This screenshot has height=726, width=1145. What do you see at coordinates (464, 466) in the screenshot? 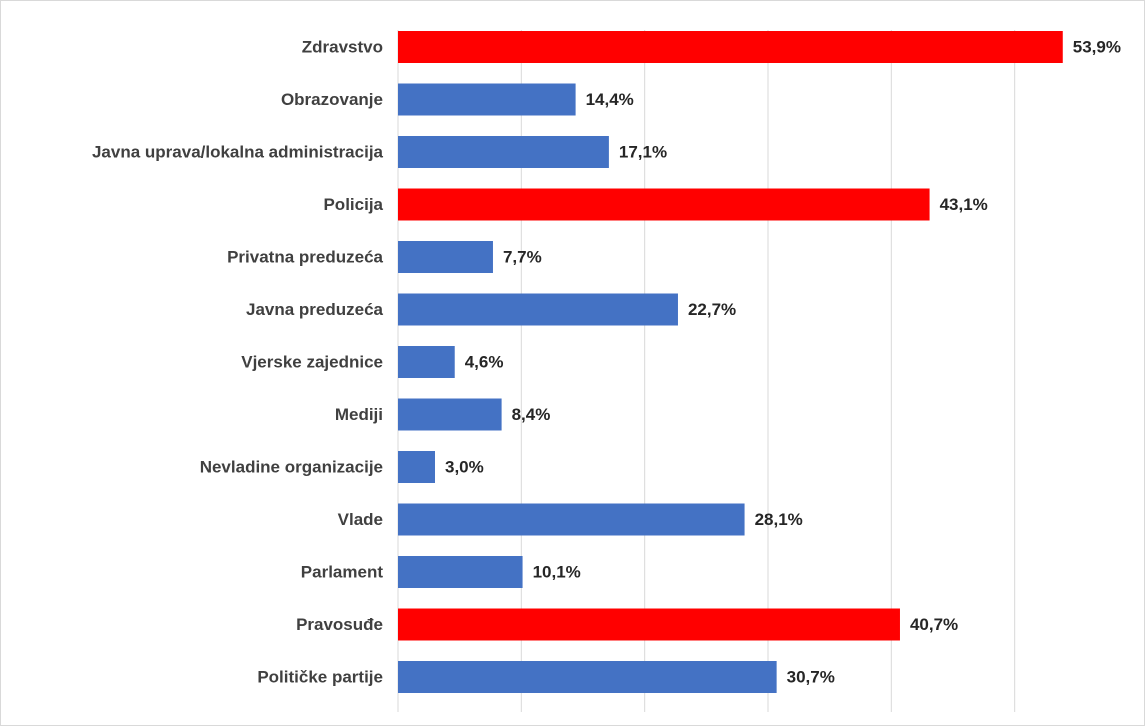
I see `data-label: 3,0%` at bounding box center [464, 466].